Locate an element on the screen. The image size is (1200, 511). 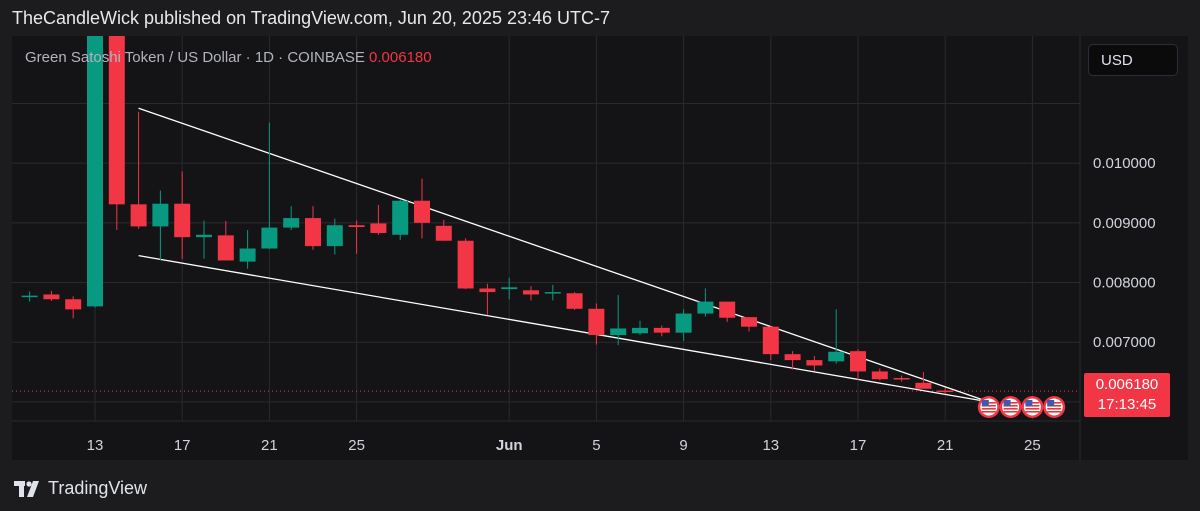
y-tick-label: 0.009000 is located at coordinates (1124, 223).